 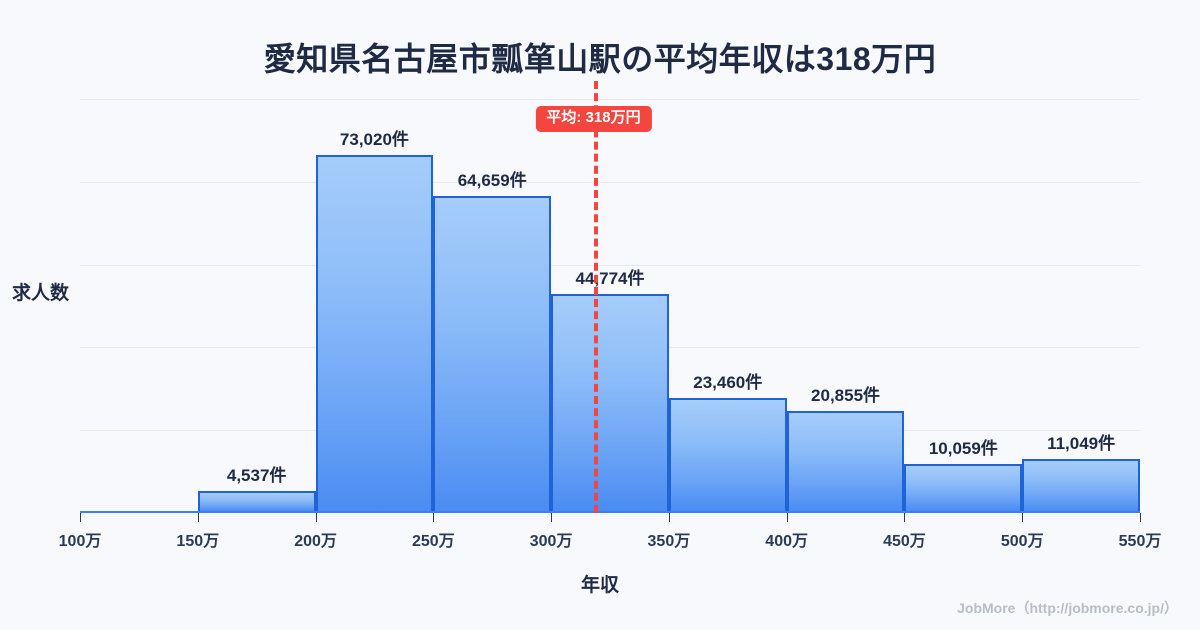 What do you see at coordinates (904, 541) in the screenshot?
I see `x-axis-tick-label: 450万` at bounding box center [904, 541].